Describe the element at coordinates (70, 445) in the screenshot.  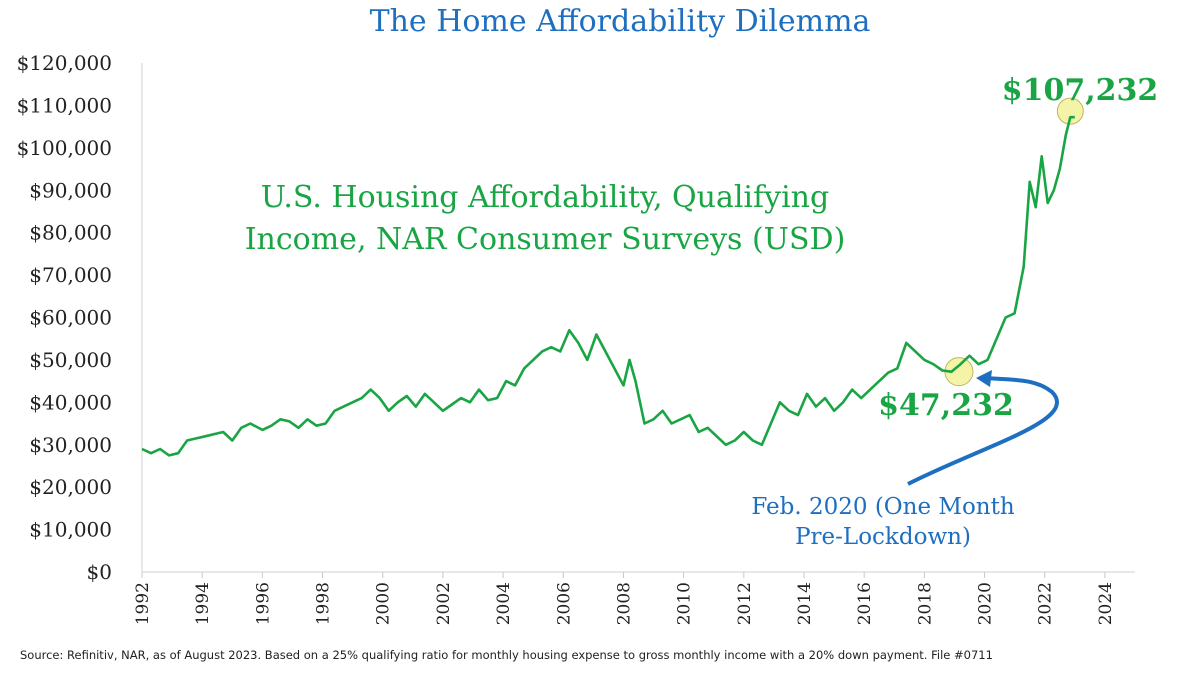
I see `y-tick-label: $30,000` at that location.